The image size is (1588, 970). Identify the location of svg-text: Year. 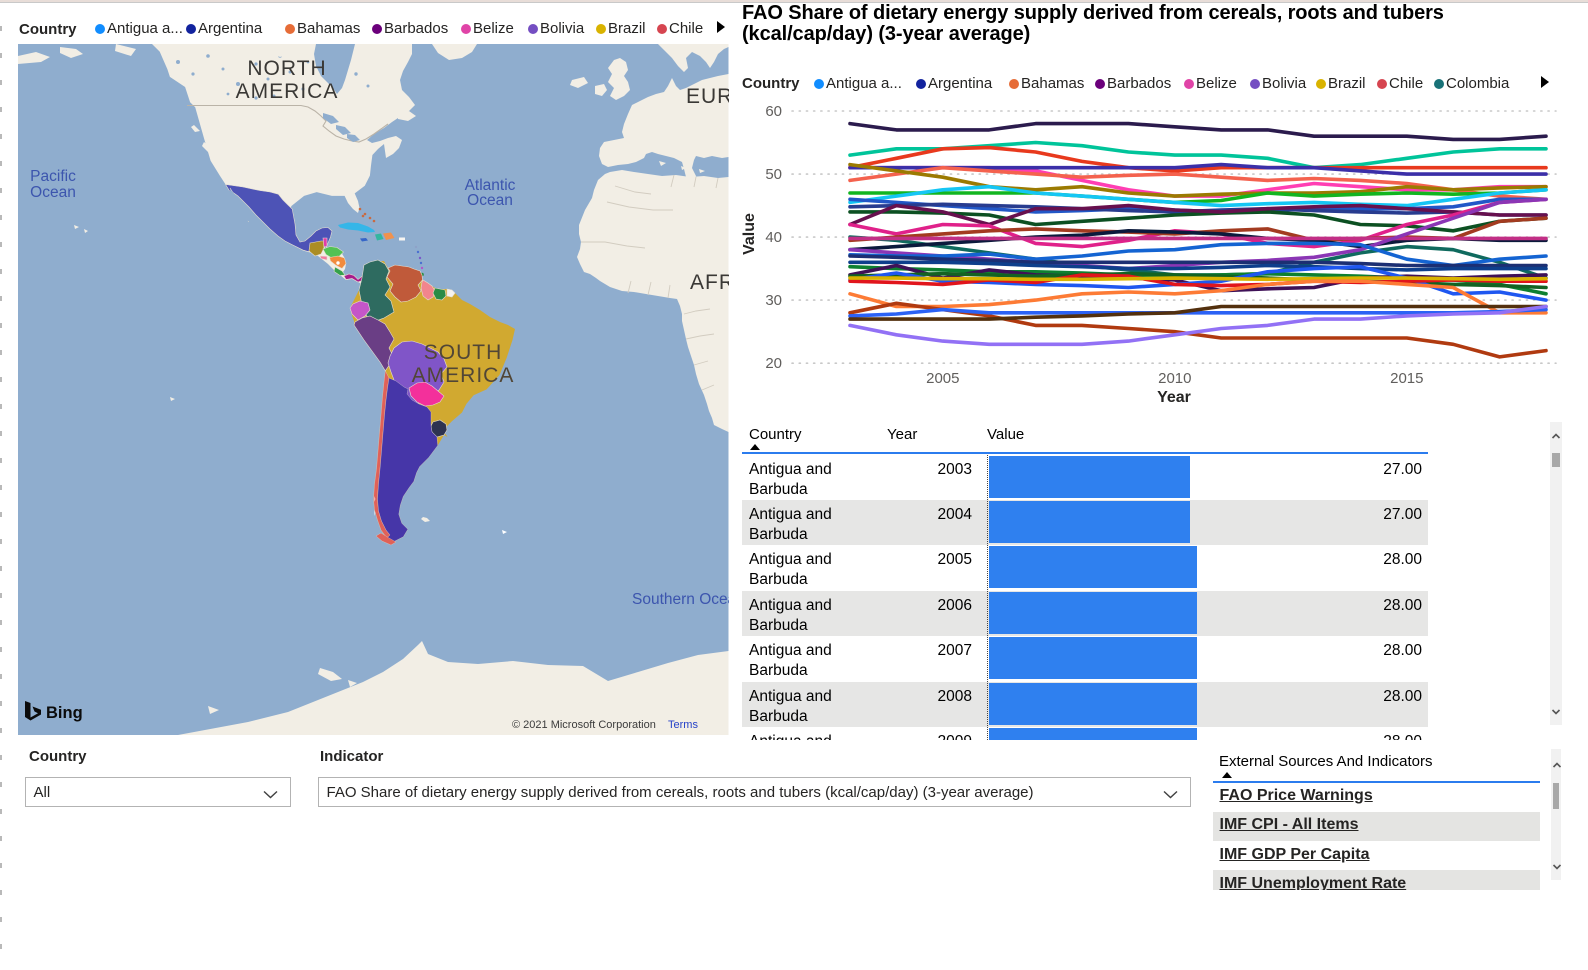
(1174, 397).